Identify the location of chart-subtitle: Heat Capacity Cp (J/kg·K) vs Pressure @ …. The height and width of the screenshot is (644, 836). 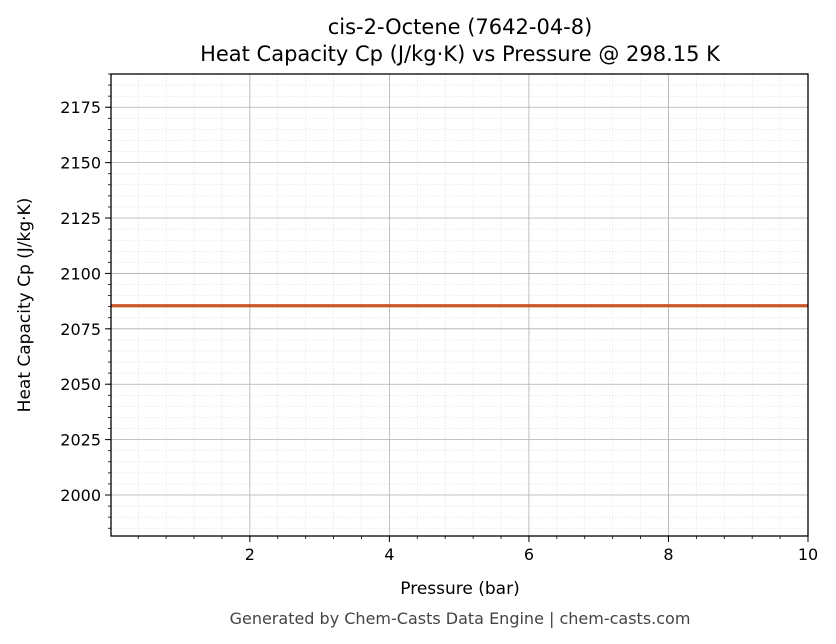
(460, 54).